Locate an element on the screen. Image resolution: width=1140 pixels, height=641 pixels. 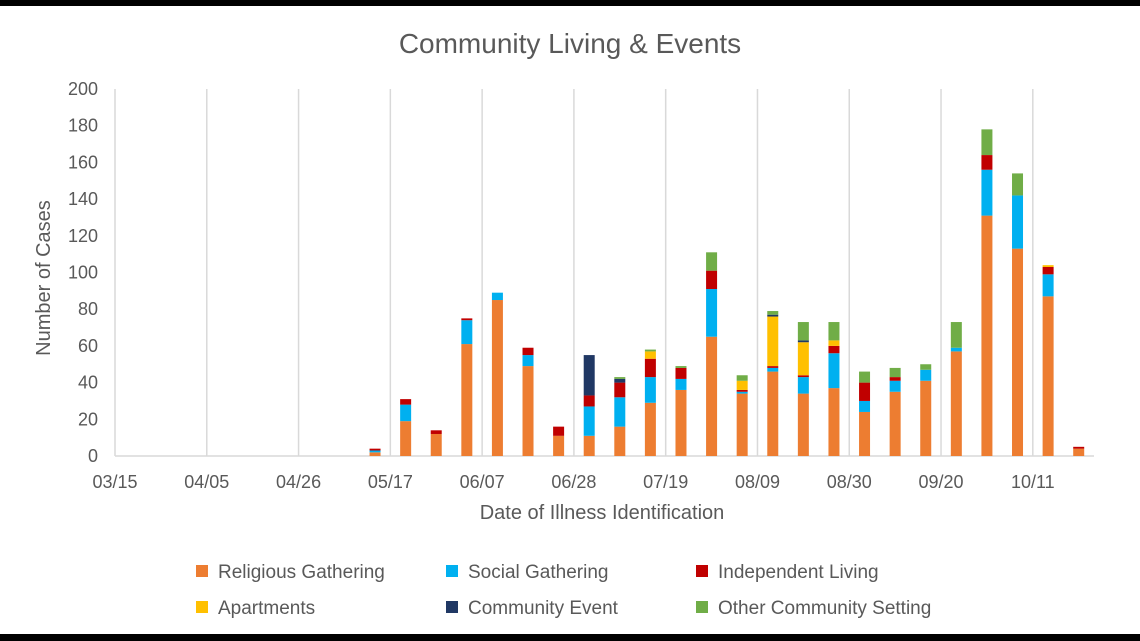
legend-item: Independent Living is located at coordinates (787, 572).